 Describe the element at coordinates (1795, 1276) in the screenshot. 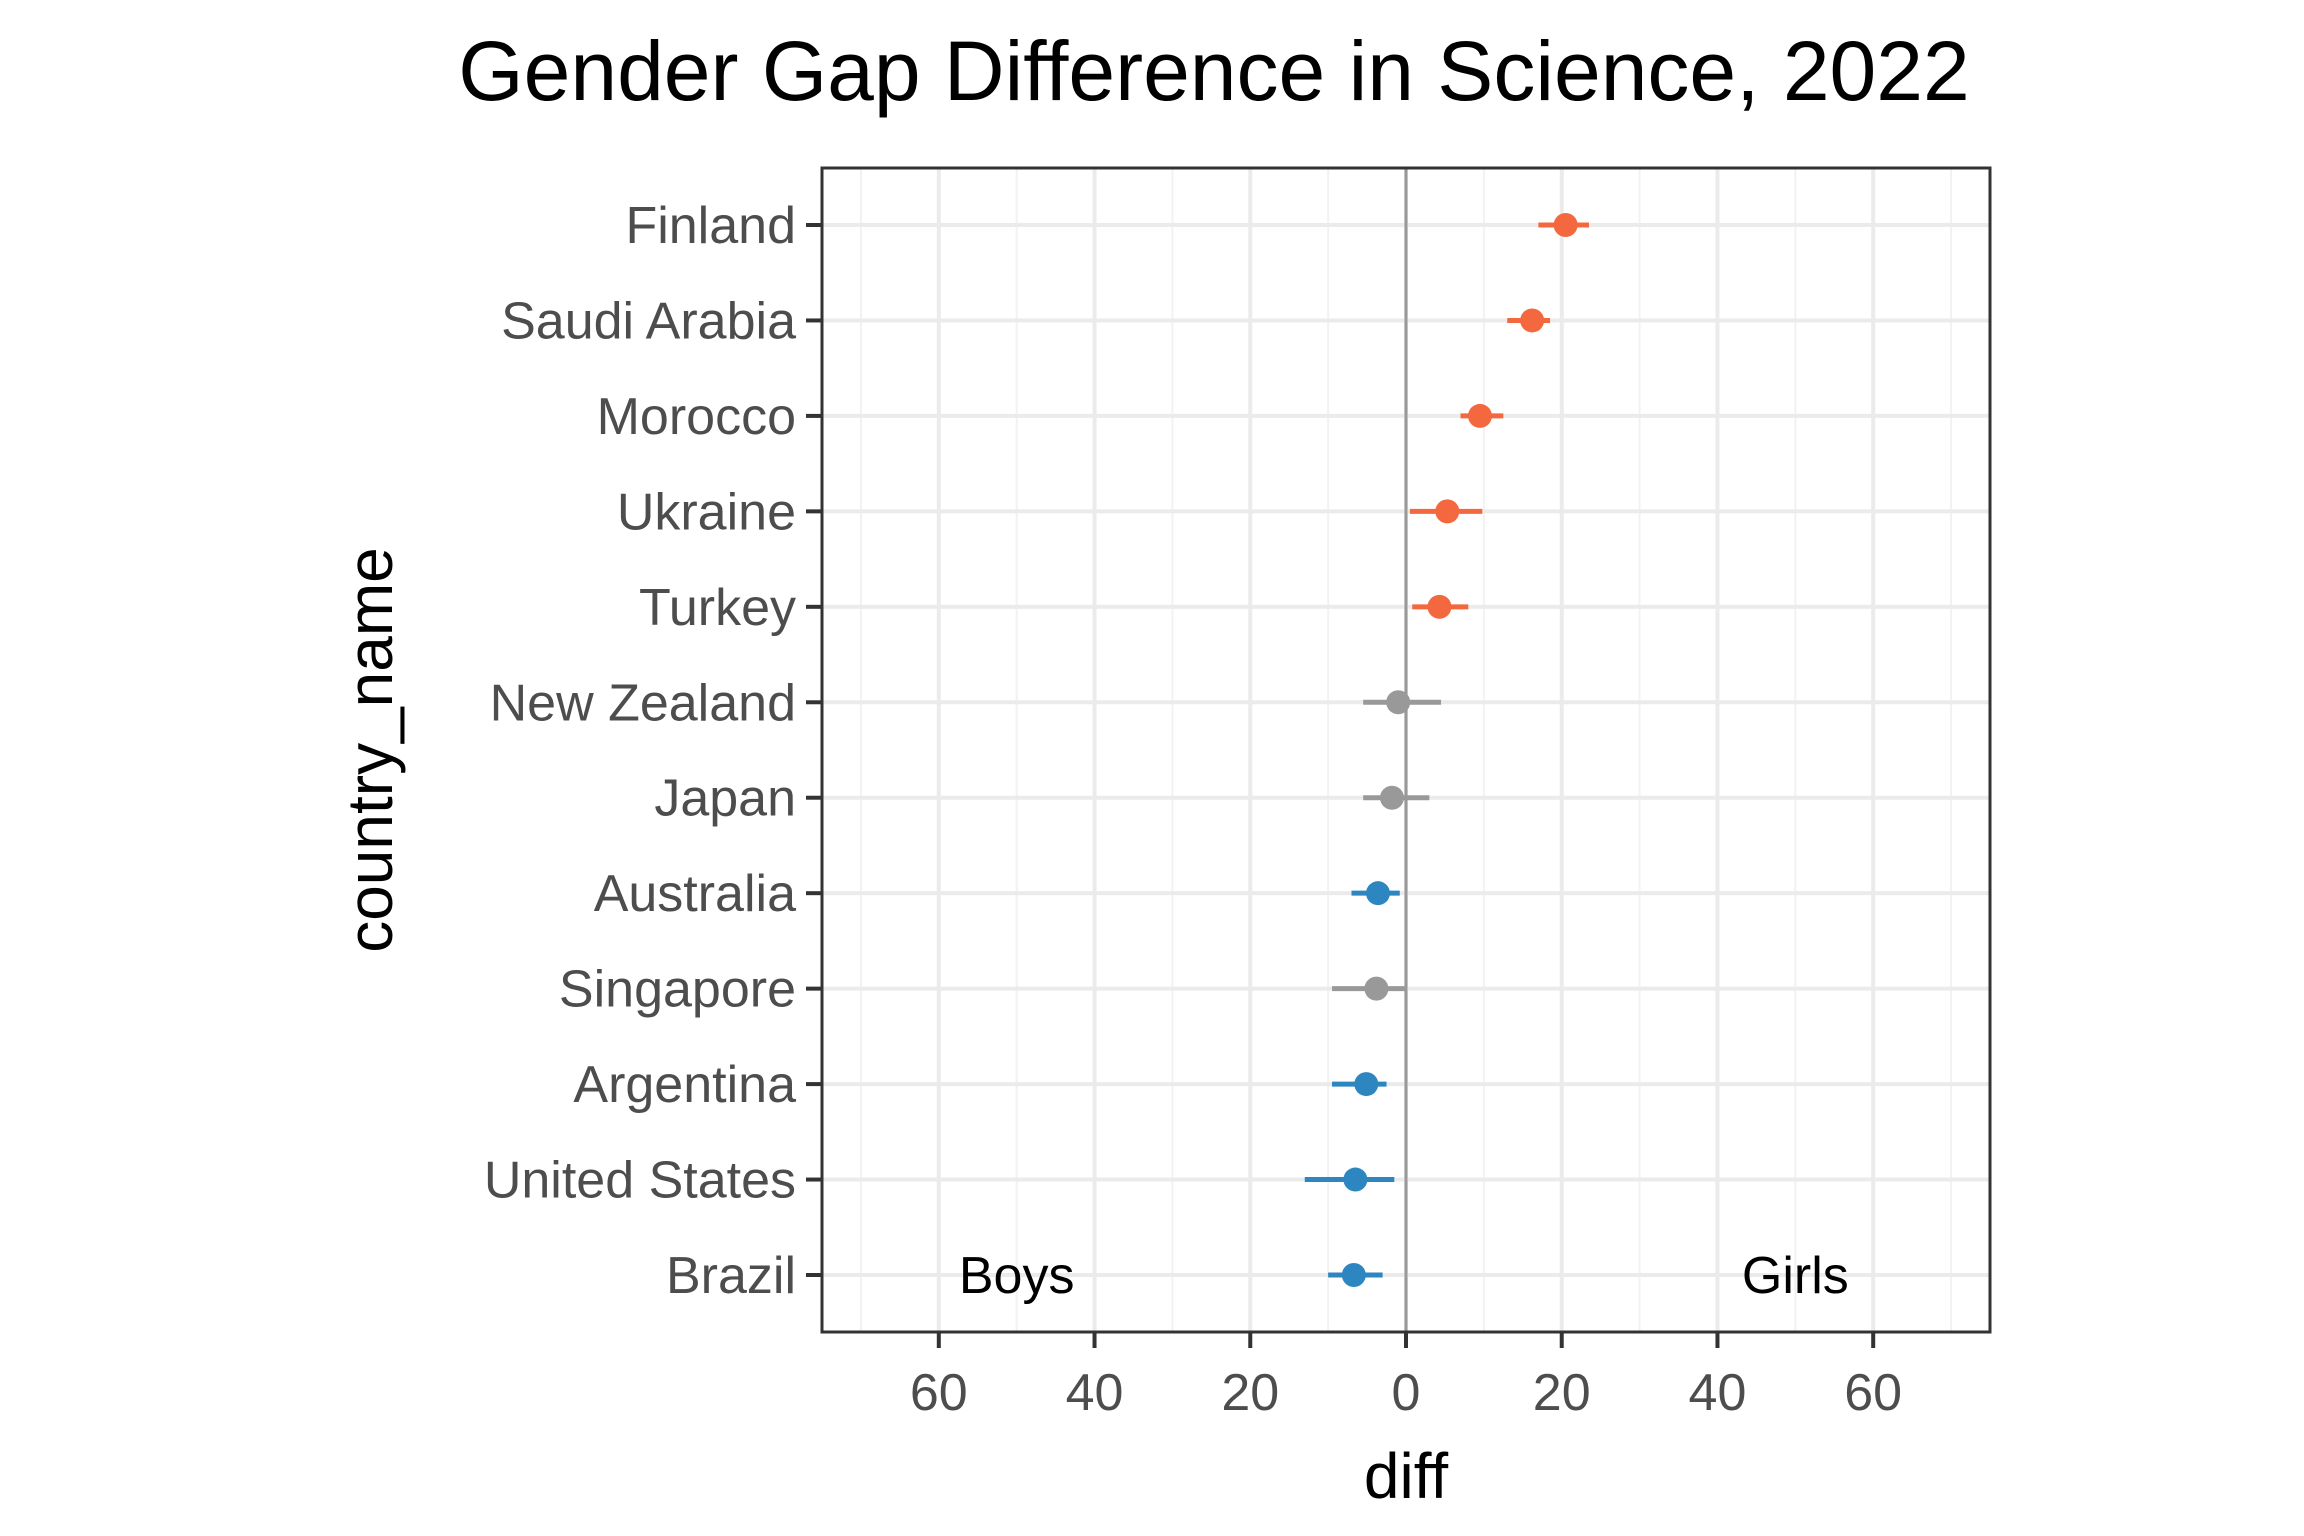

I see `annotation-girls: Girls` at that location.